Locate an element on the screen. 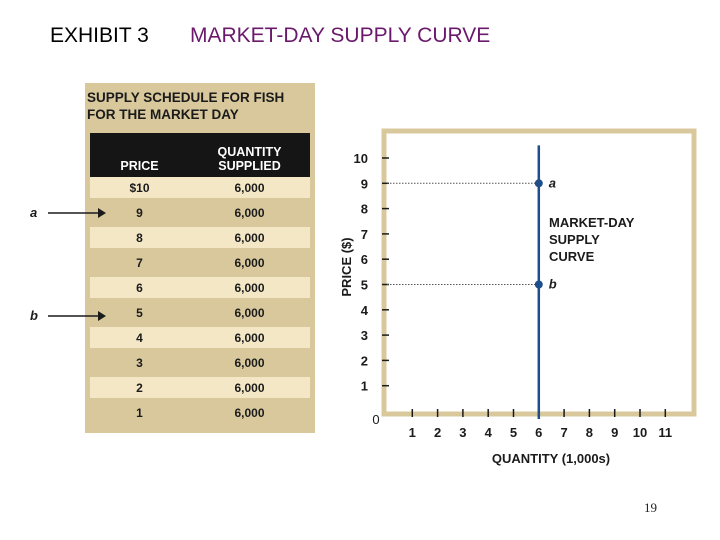 This screenshot has width=720, height=540. page-title: MARKET-DAY SUPPLY CURVE is located at coordinates (340, 35).